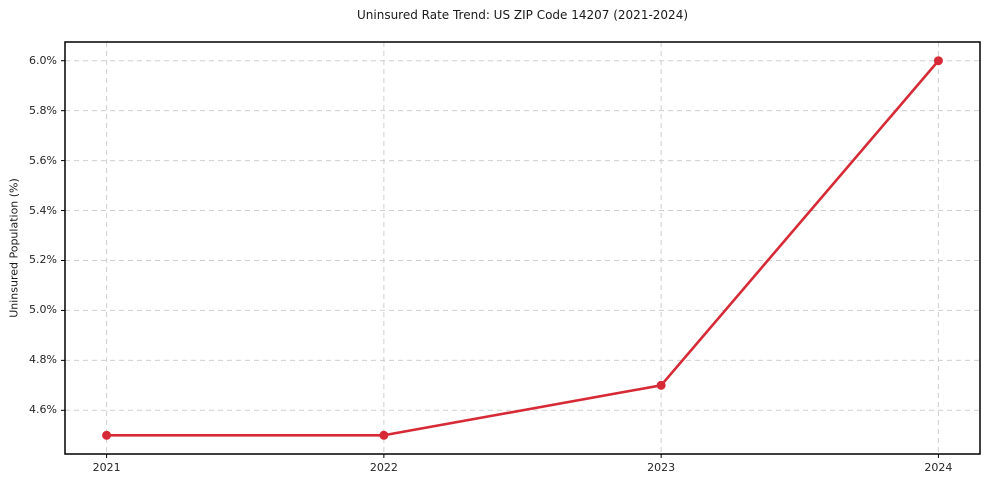 The image size is (989, 490). Describe the element at coordinates (43, 210) in the screenshot. I see `y-tick-label: 5.4%` at that location.